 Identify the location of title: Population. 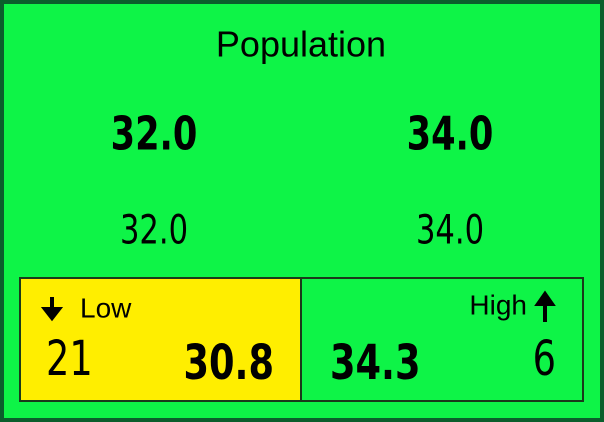
(301, 44).